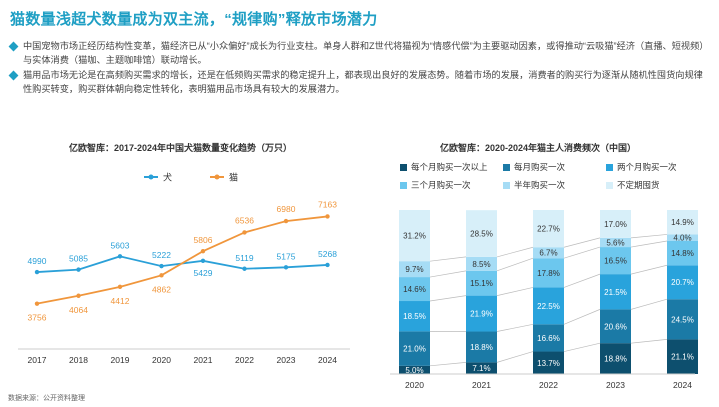 The height and width of the screenshot is (407, 719). What do you see at coordinates (161, 360) in the screenshot?
I see `x-tick-label: 2020` at bounding box center [161, 360].